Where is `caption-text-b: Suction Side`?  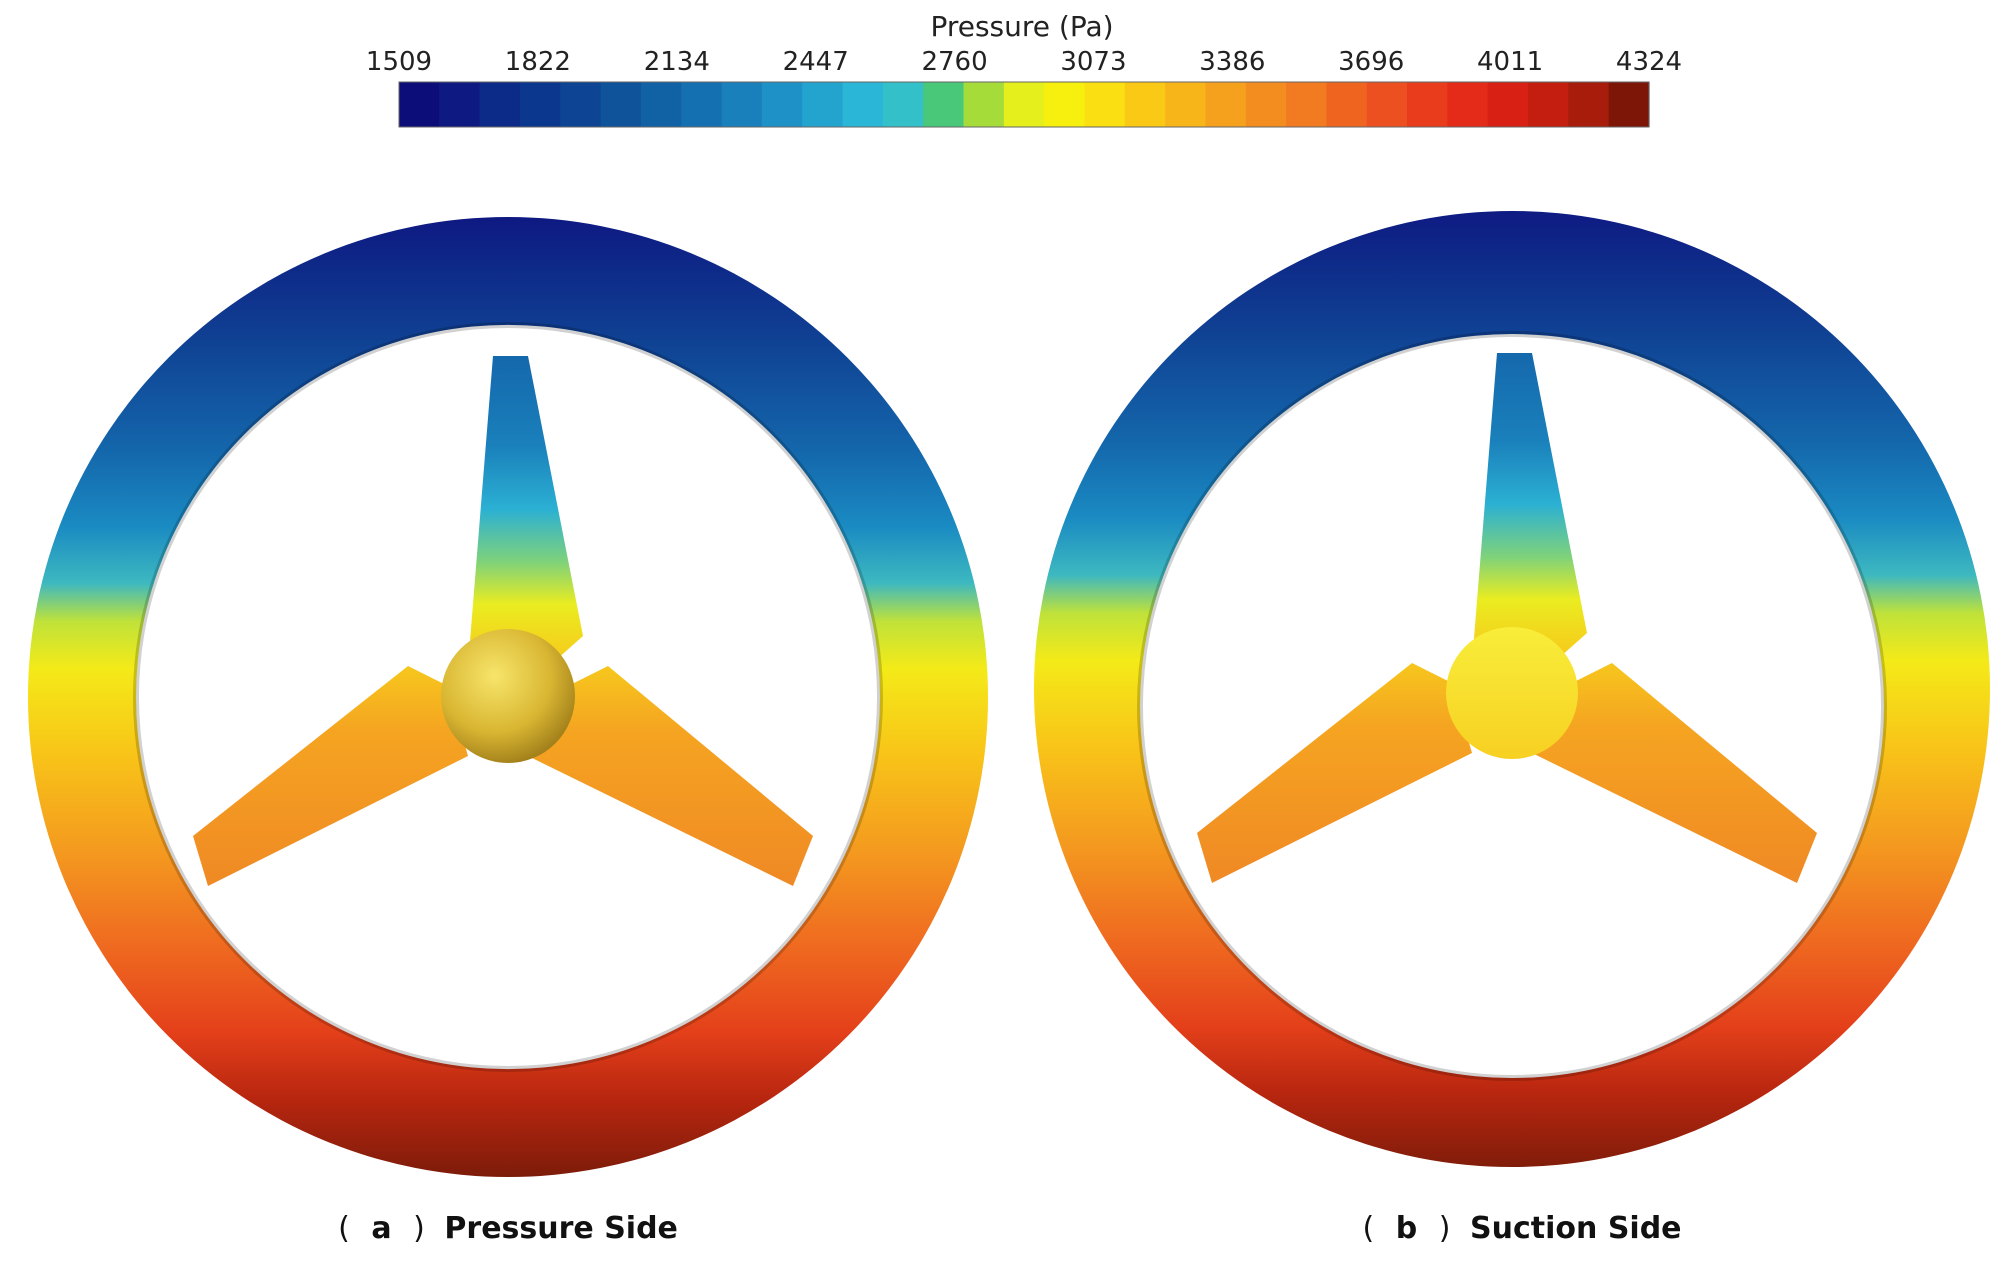 caption-text-b: Suction Side is located at coordinates (1576, 1228).